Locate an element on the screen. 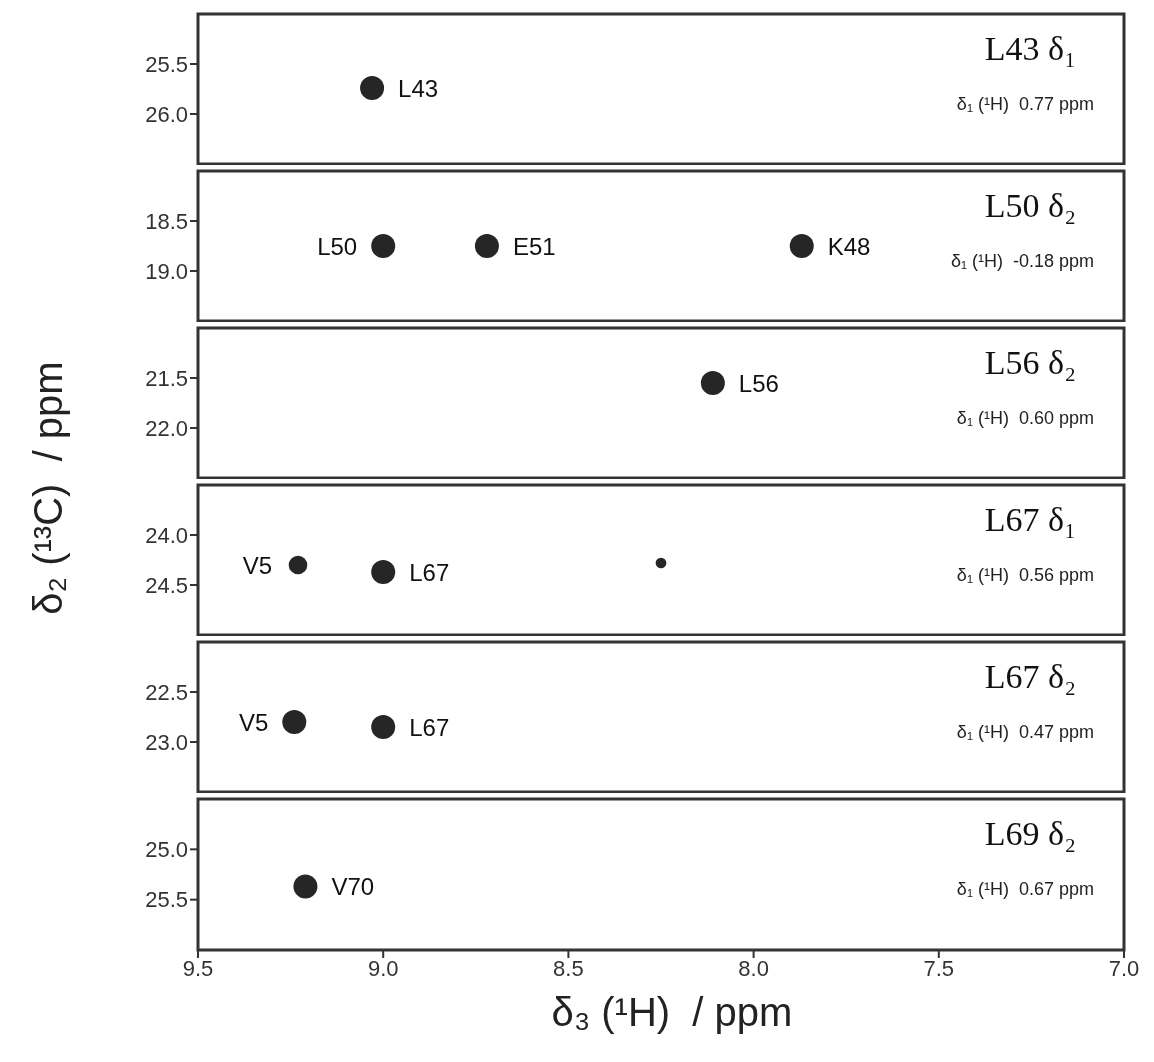 The height and width of the screenshot is (1062, 1154). x-tick-label: 9.0 is located at coordinates (383, 968).